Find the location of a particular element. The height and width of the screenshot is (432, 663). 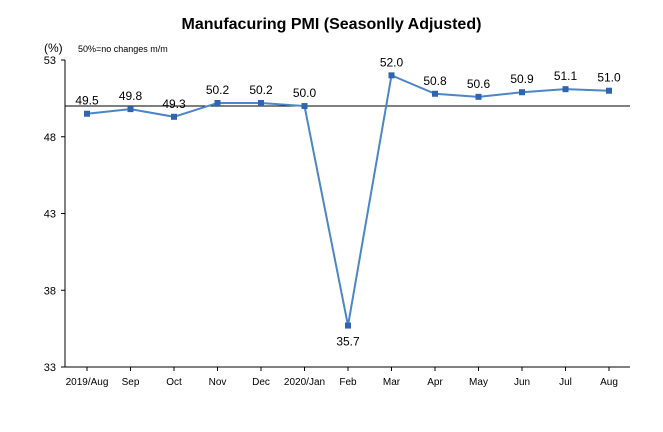

x-tick-label: Mar is located at coordinates (392, 382).